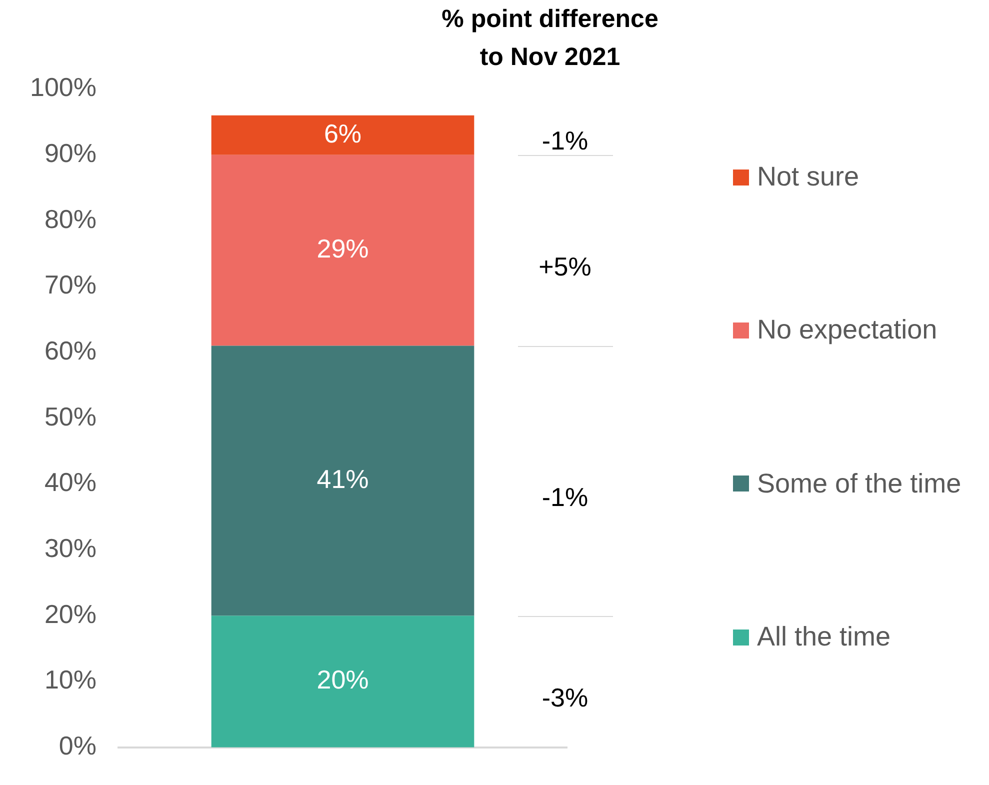 This screenshot has height=785, width=989. What do you see at coordinates (63, 87) in the screenshot?
I see `y-tick-label: 100%` at bounding box center [63, 87].